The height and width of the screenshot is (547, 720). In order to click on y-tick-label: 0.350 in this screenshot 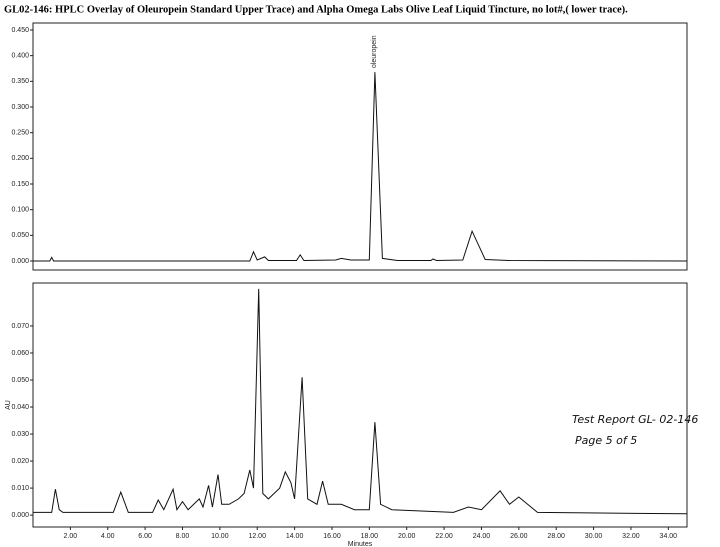, I will do `click(20, 81)`.